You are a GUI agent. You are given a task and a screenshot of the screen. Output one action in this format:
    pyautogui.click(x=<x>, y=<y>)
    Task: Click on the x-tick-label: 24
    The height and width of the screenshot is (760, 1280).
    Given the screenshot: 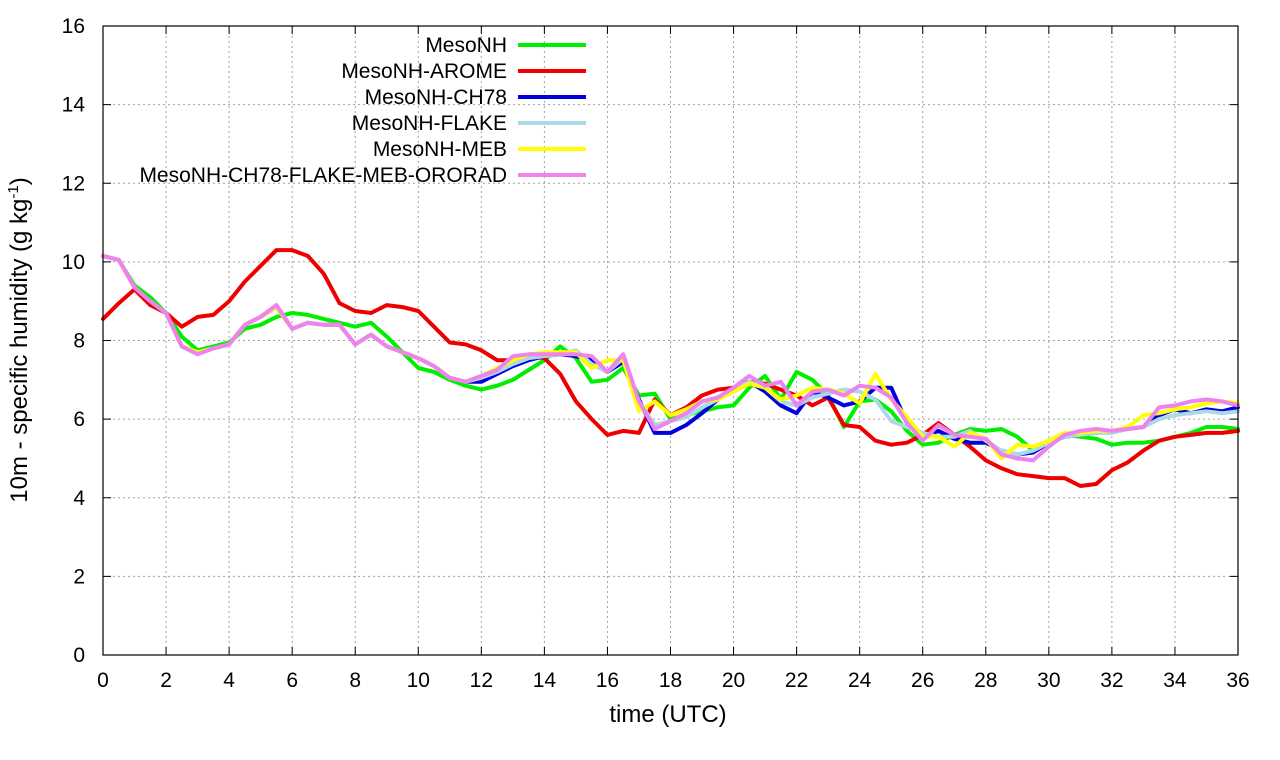 What is the action you would take?
    pyautogui.click(x=860, y=680)
    